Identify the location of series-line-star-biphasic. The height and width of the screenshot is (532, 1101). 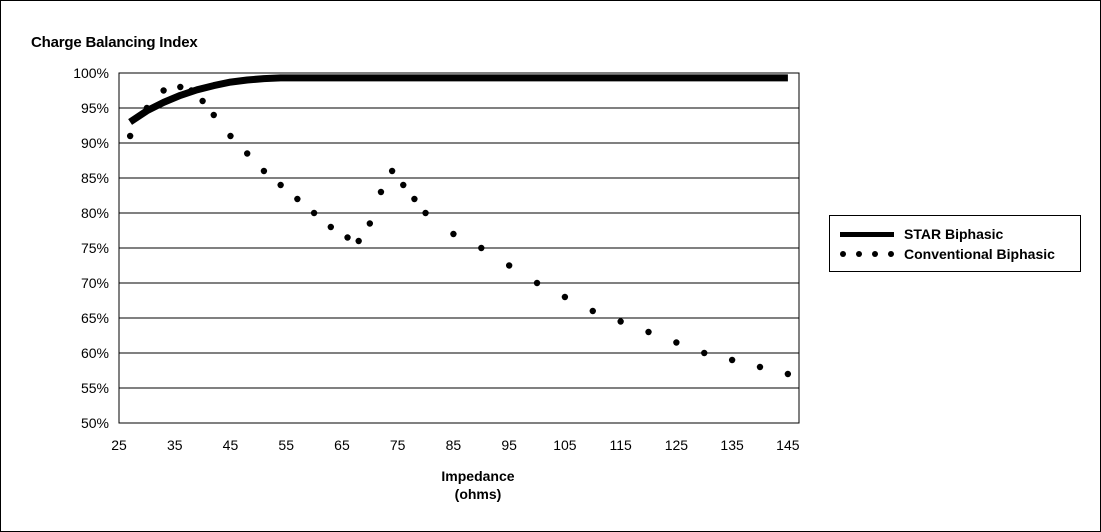
(458, 99).